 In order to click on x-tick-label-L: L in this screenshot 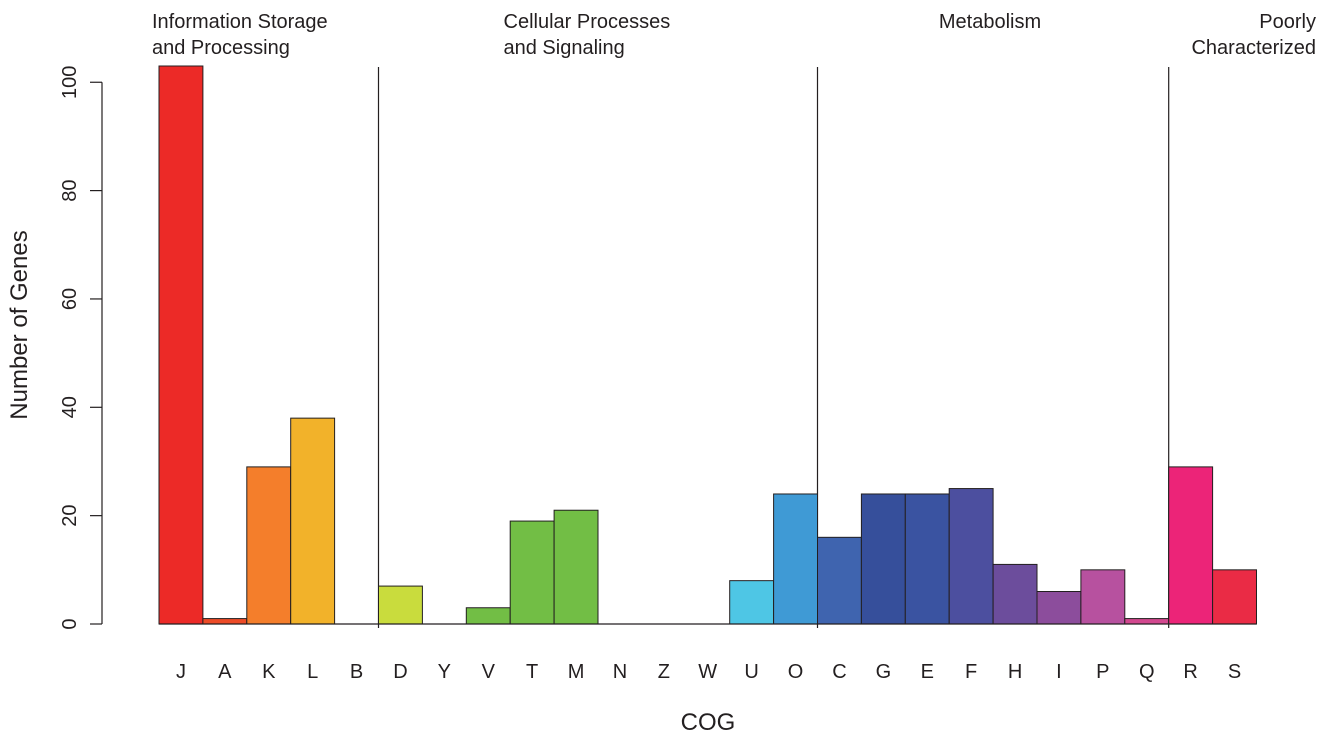, I will do `click(312, 672)`.